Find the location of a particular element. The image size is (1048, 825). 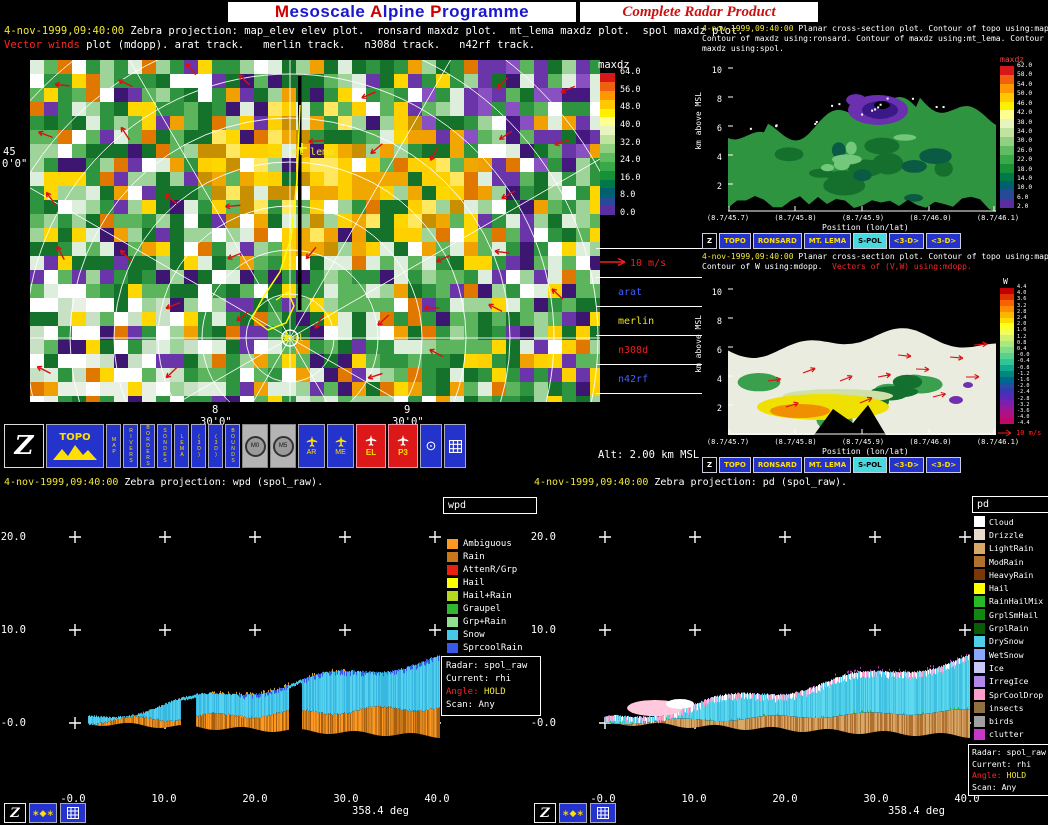

lon-tick2-deg: 9 is located at coordinates (407, 410).